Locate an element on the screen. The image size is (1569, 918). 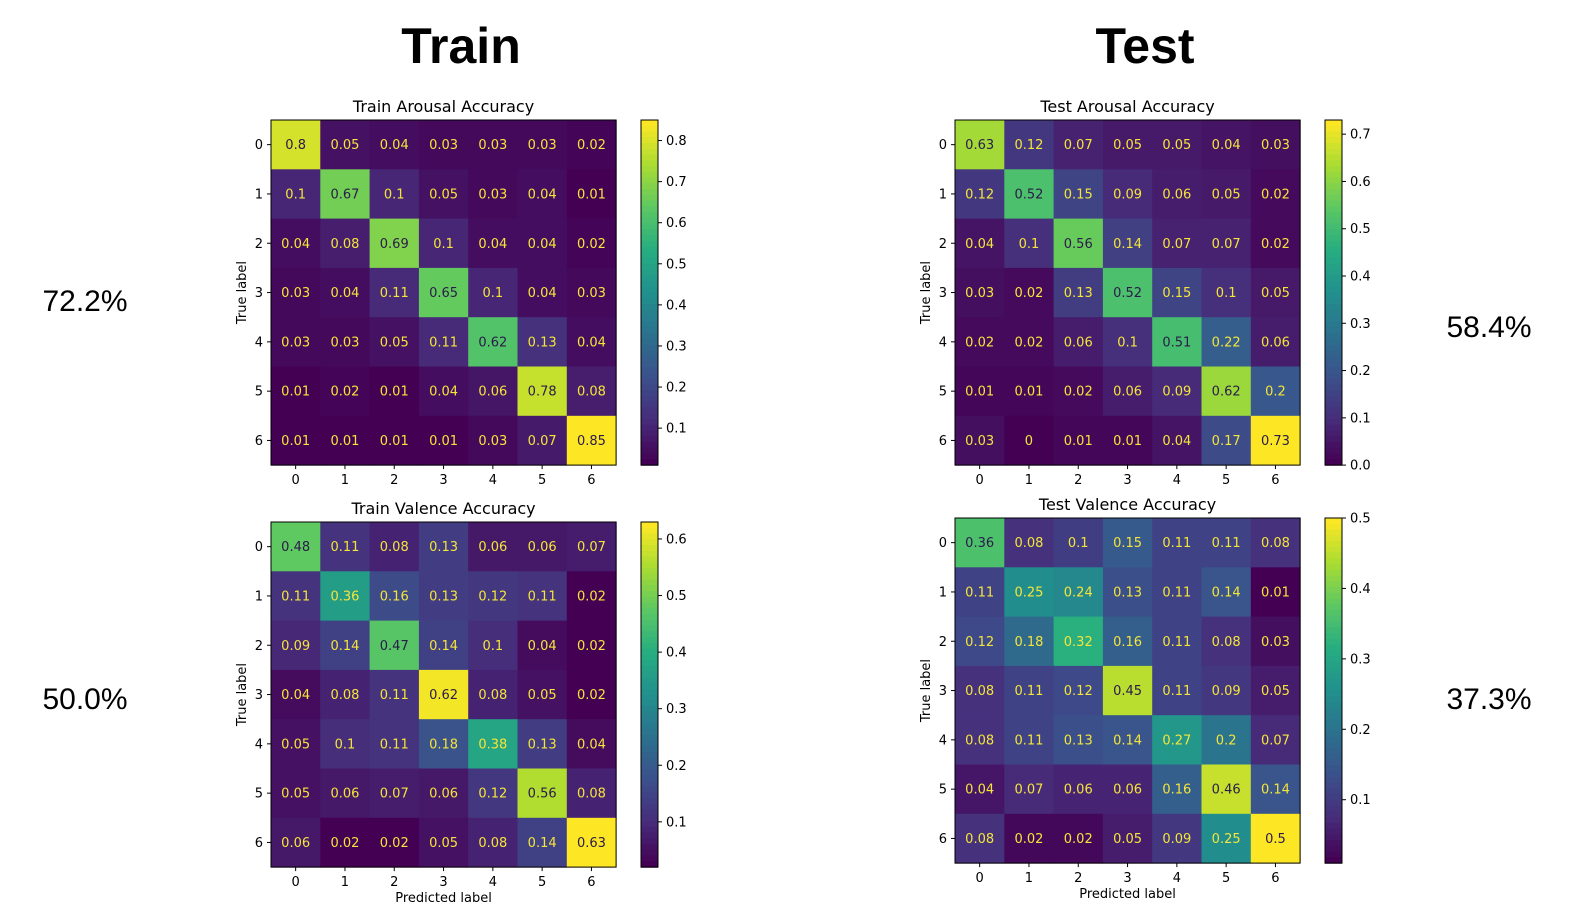
y-tick-label: 5 is located at coordinates (943, 790).